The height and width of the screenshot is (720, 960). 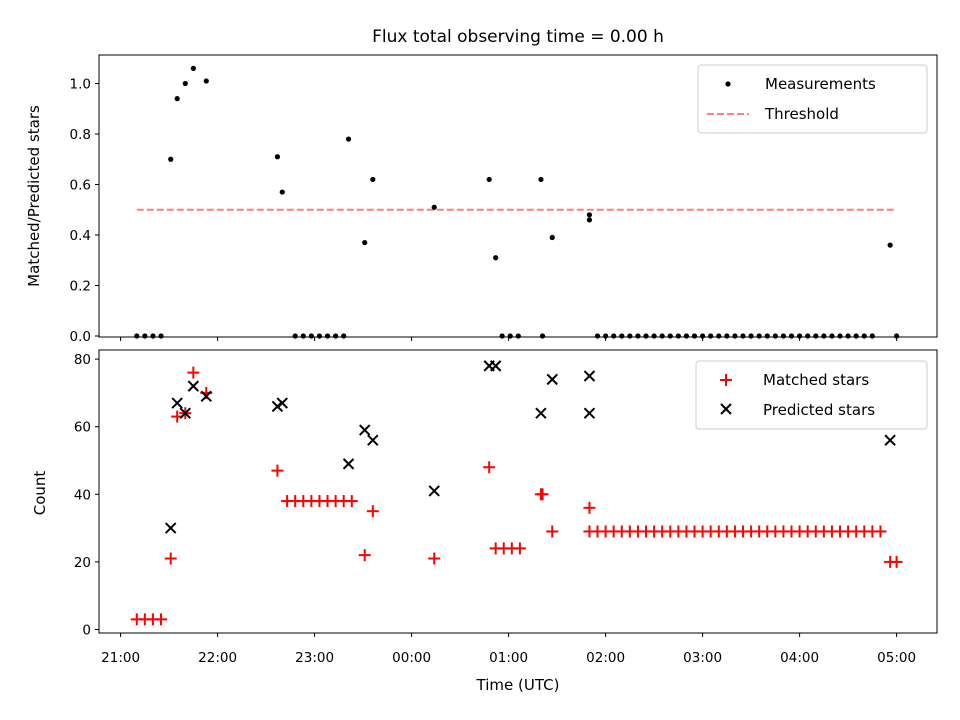 What do you see at coordinates (811, 395) in the screenshot?
I see `bottom-legend-box` at bounding box center [811, 395].